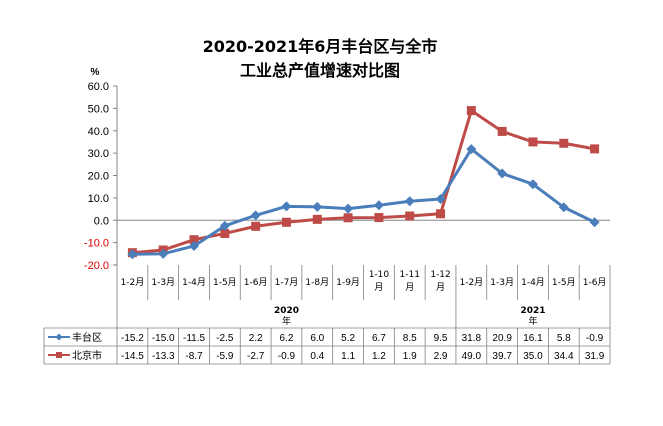 The image size is (663, 426). I want to click on table-cell-value: 6.2, so click(287, 338).